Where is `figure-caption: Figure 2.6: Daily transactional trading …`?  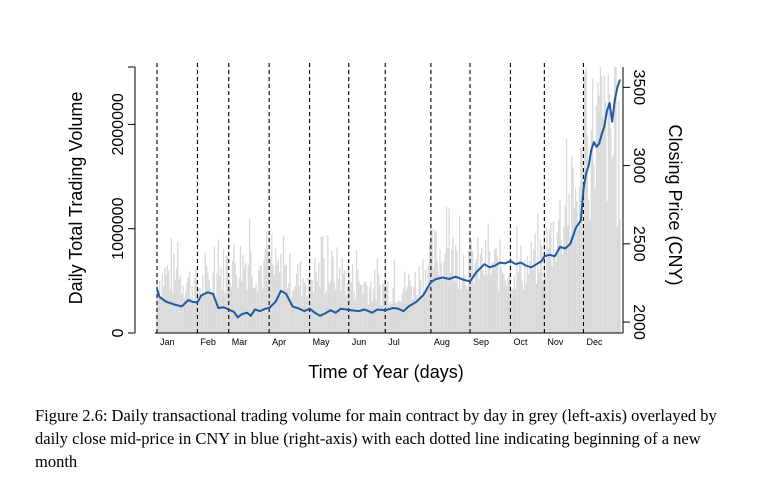 figure-caption: Figure 2.6: Daily transactional trading … is located at coordinates (376, 438).